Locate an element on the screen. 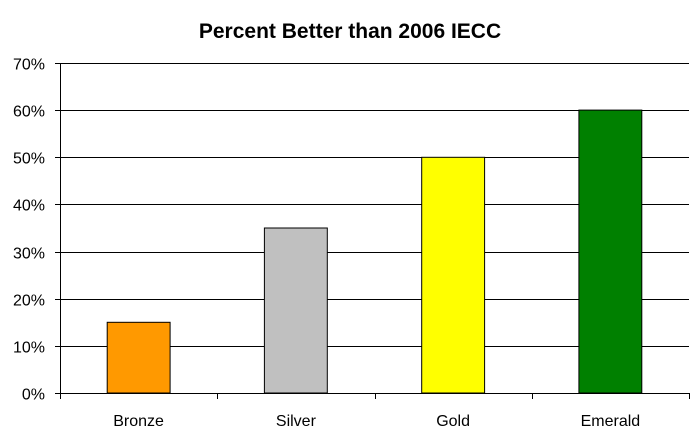  y-tick-label: 20% is located at coordinates (29, 301).